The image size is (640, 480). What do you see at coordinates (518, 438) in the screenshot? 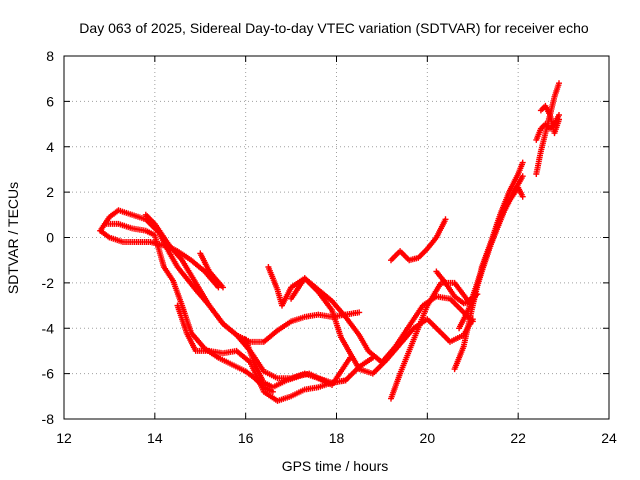
I see `x-tick-label: 22` at bounding box center [518, 438].